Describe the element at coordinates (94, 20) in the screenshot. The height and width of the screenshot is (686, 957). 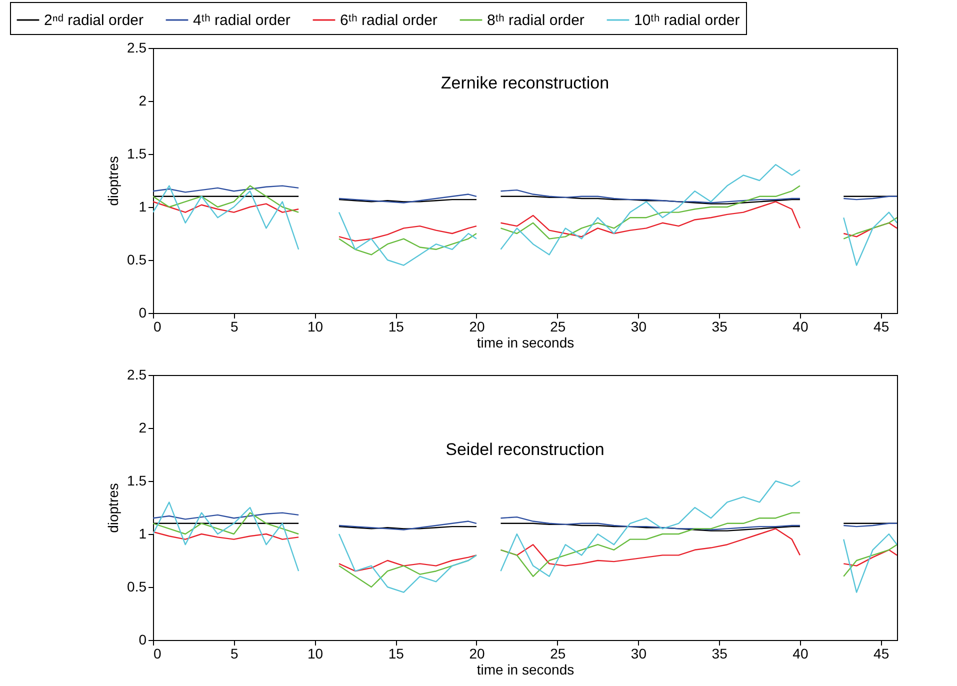
I see `legend-label: 2ⁿᵈ radial order` at that location.